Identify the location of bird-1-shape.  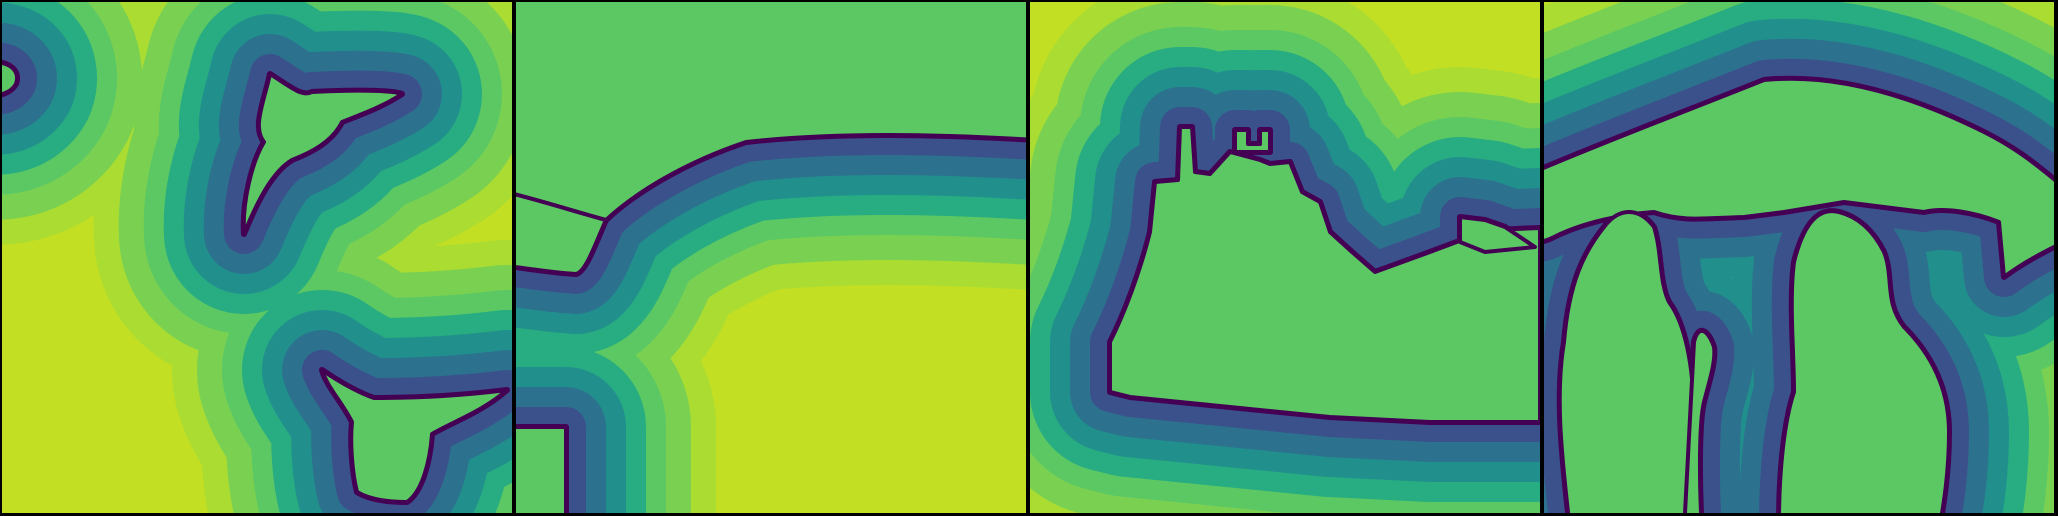
(322, 154).